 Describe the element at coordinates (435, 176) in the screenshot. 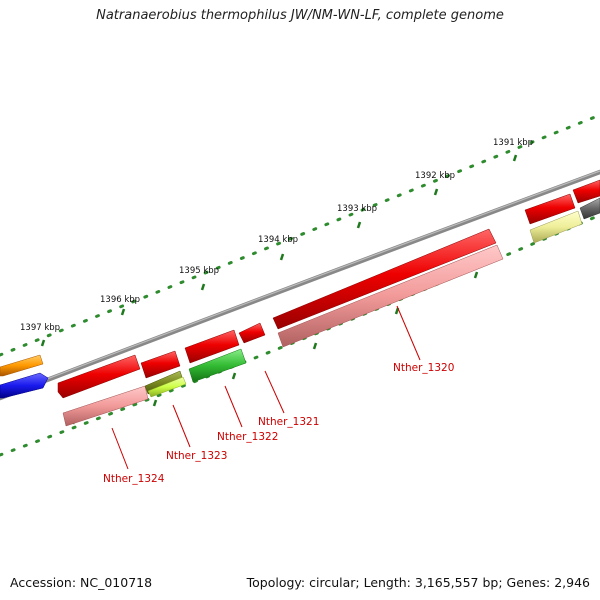

I see `ruler-label-1392: 1392 kbp` at that location.